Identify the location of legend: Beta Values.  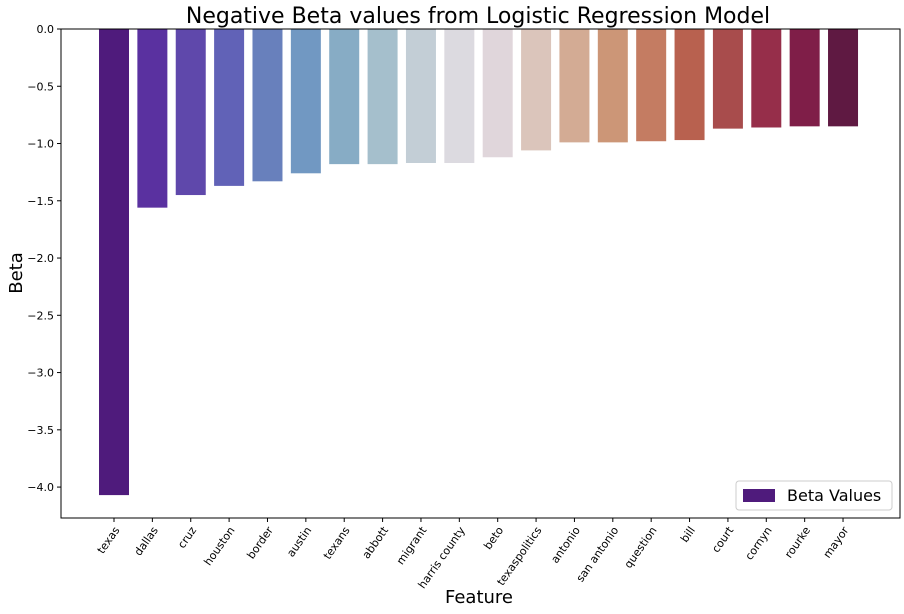
(814, 495).